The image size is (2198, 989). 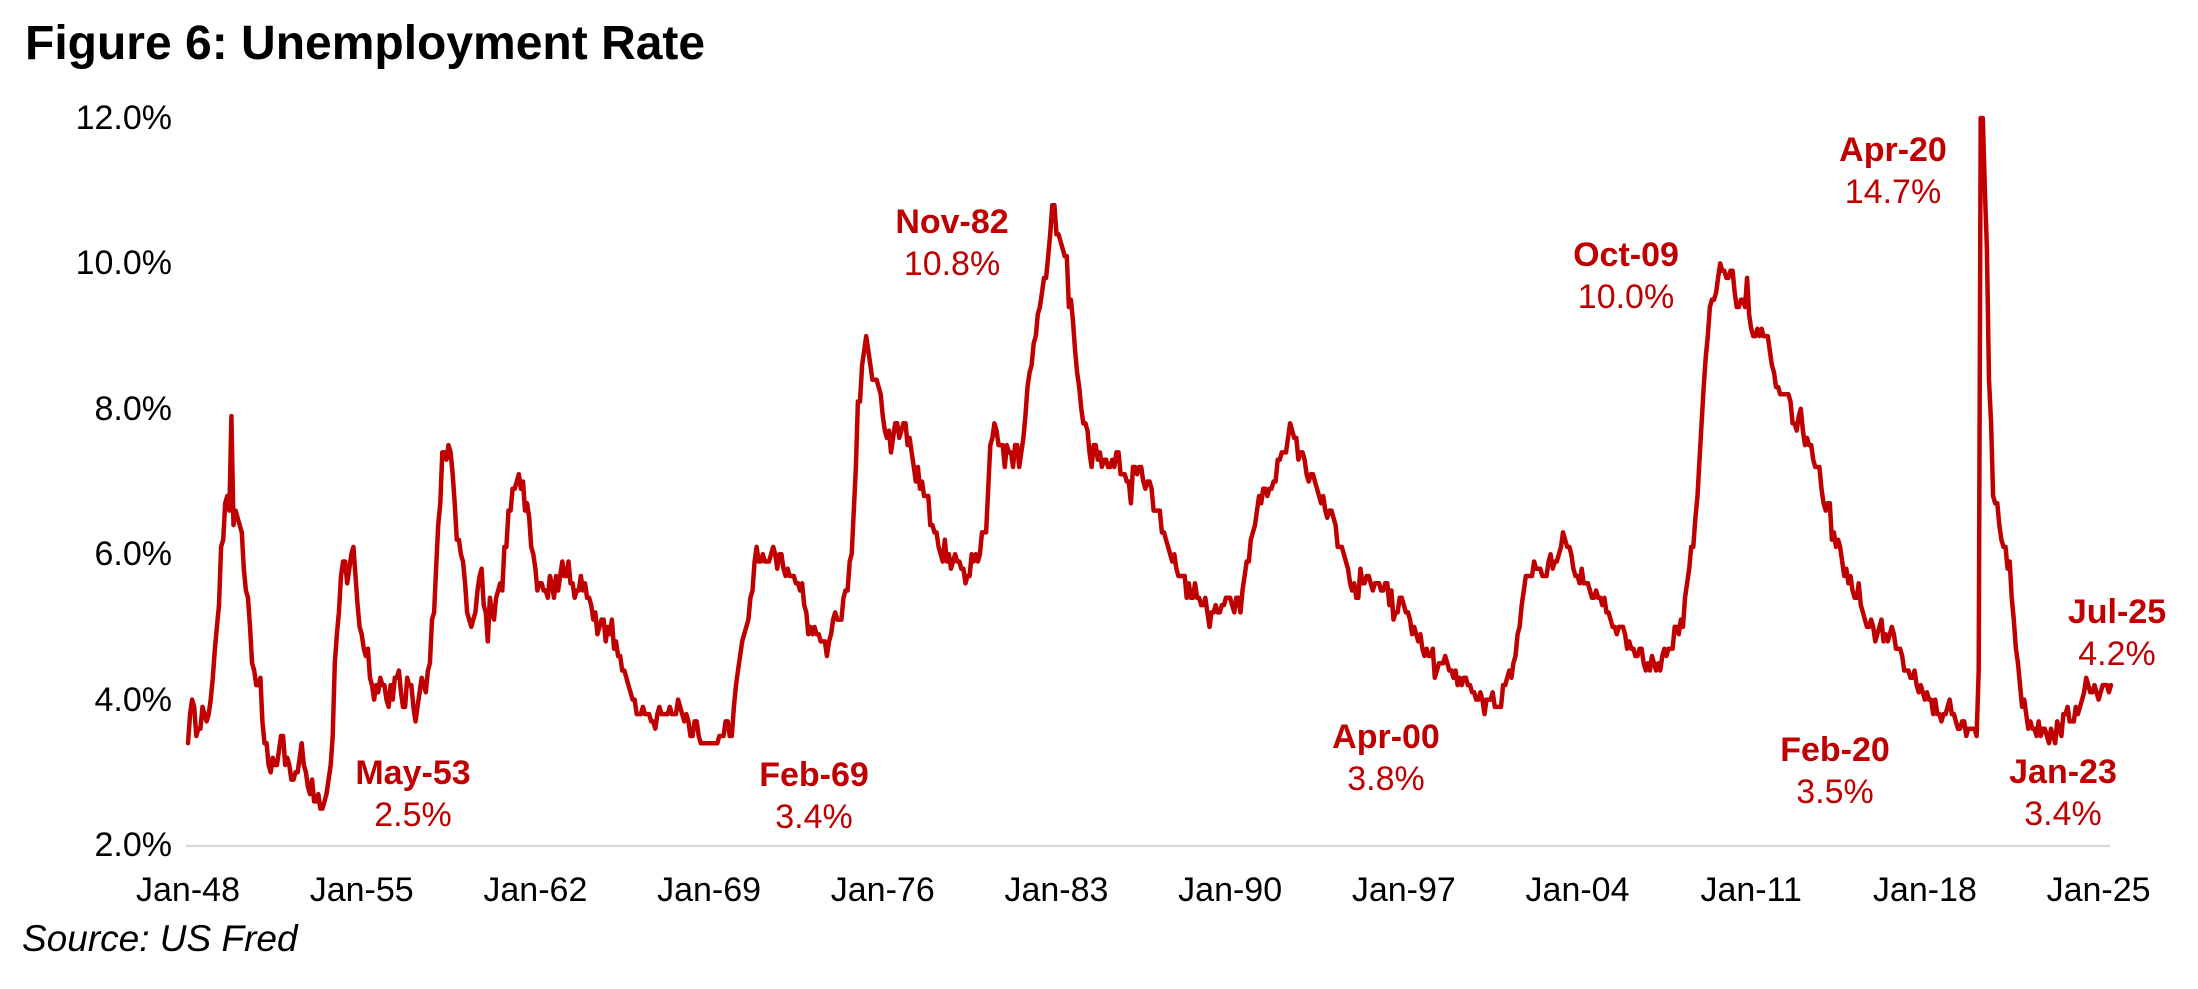 I want to click on x-axis-tick-label: Jan-76, so click(x=882, y=890).